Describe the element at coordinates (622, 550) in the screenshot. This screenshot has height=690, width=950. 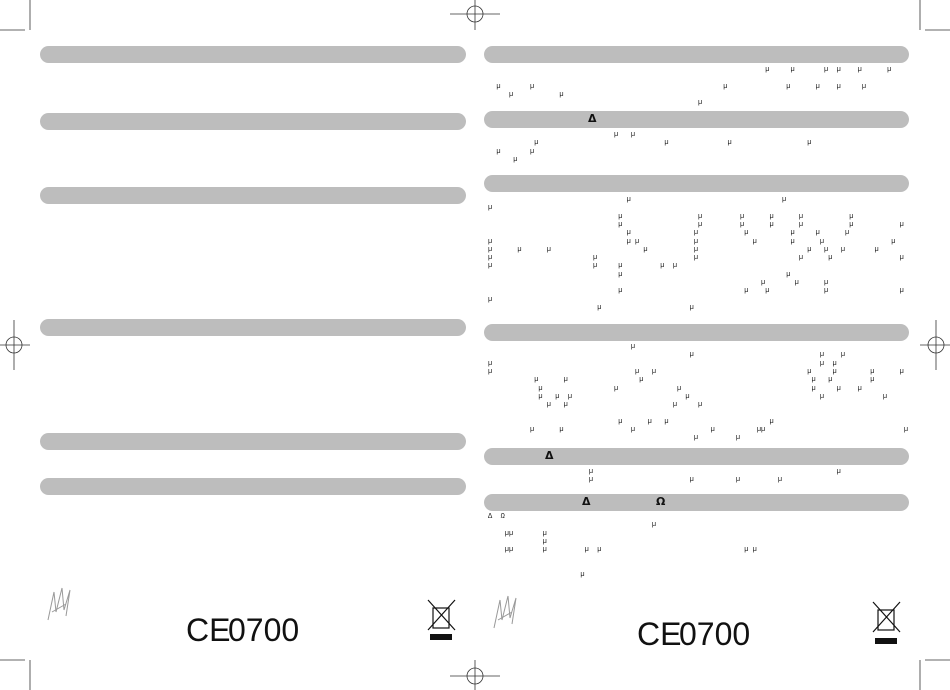
I see `text-line: µµ µ µ µ µ µ` at that location.